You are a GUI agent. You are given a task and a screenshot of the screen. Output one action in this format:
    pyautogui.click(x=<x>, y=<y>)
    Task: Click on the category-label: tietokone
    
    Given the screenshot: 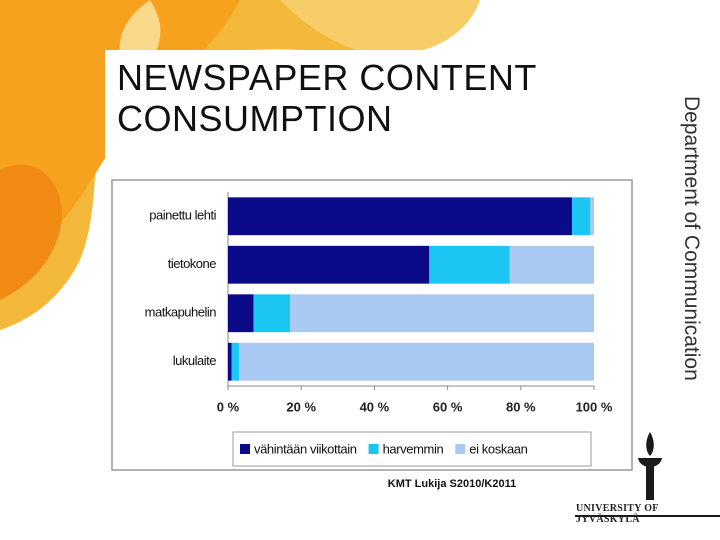 What is the action you would take?
    pyautogui.click(x=192, y=263)
    